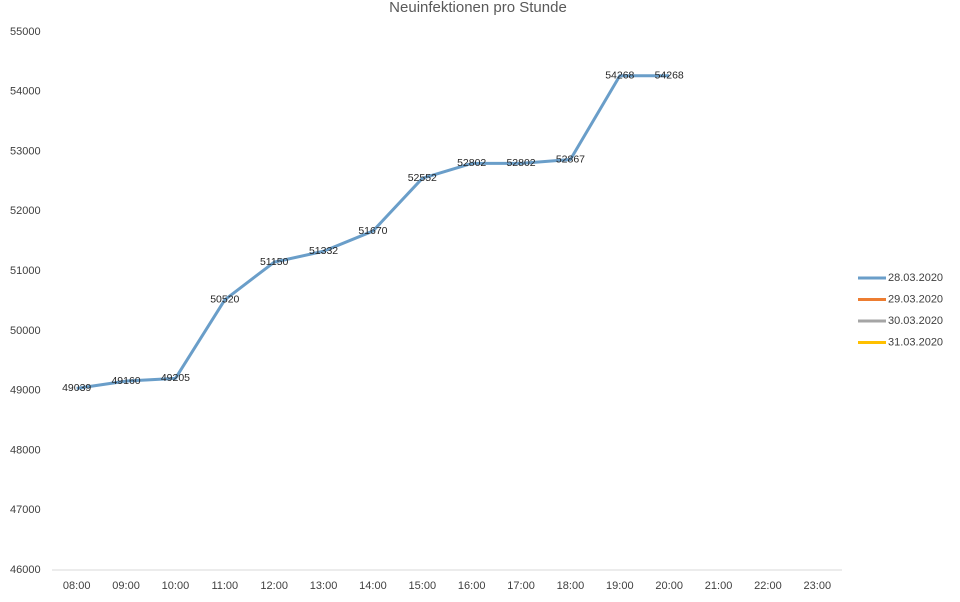 Image resolution: width=960 pixels, height=602 pixels. I want to click on data-label: 51670, so click(372, 231).